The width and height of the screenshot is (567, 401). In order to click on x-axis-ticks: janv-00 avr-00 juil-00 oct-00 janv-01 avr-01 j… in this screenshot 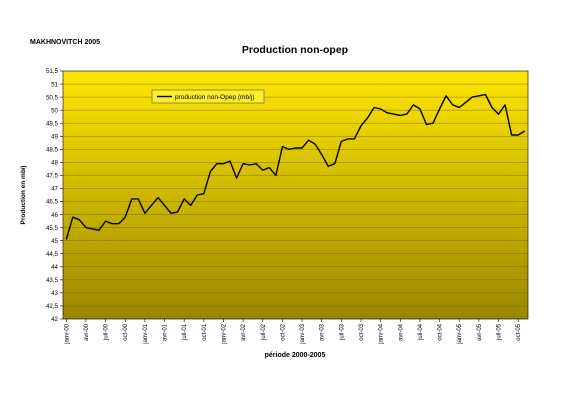, I will do `click(293, 332)`.